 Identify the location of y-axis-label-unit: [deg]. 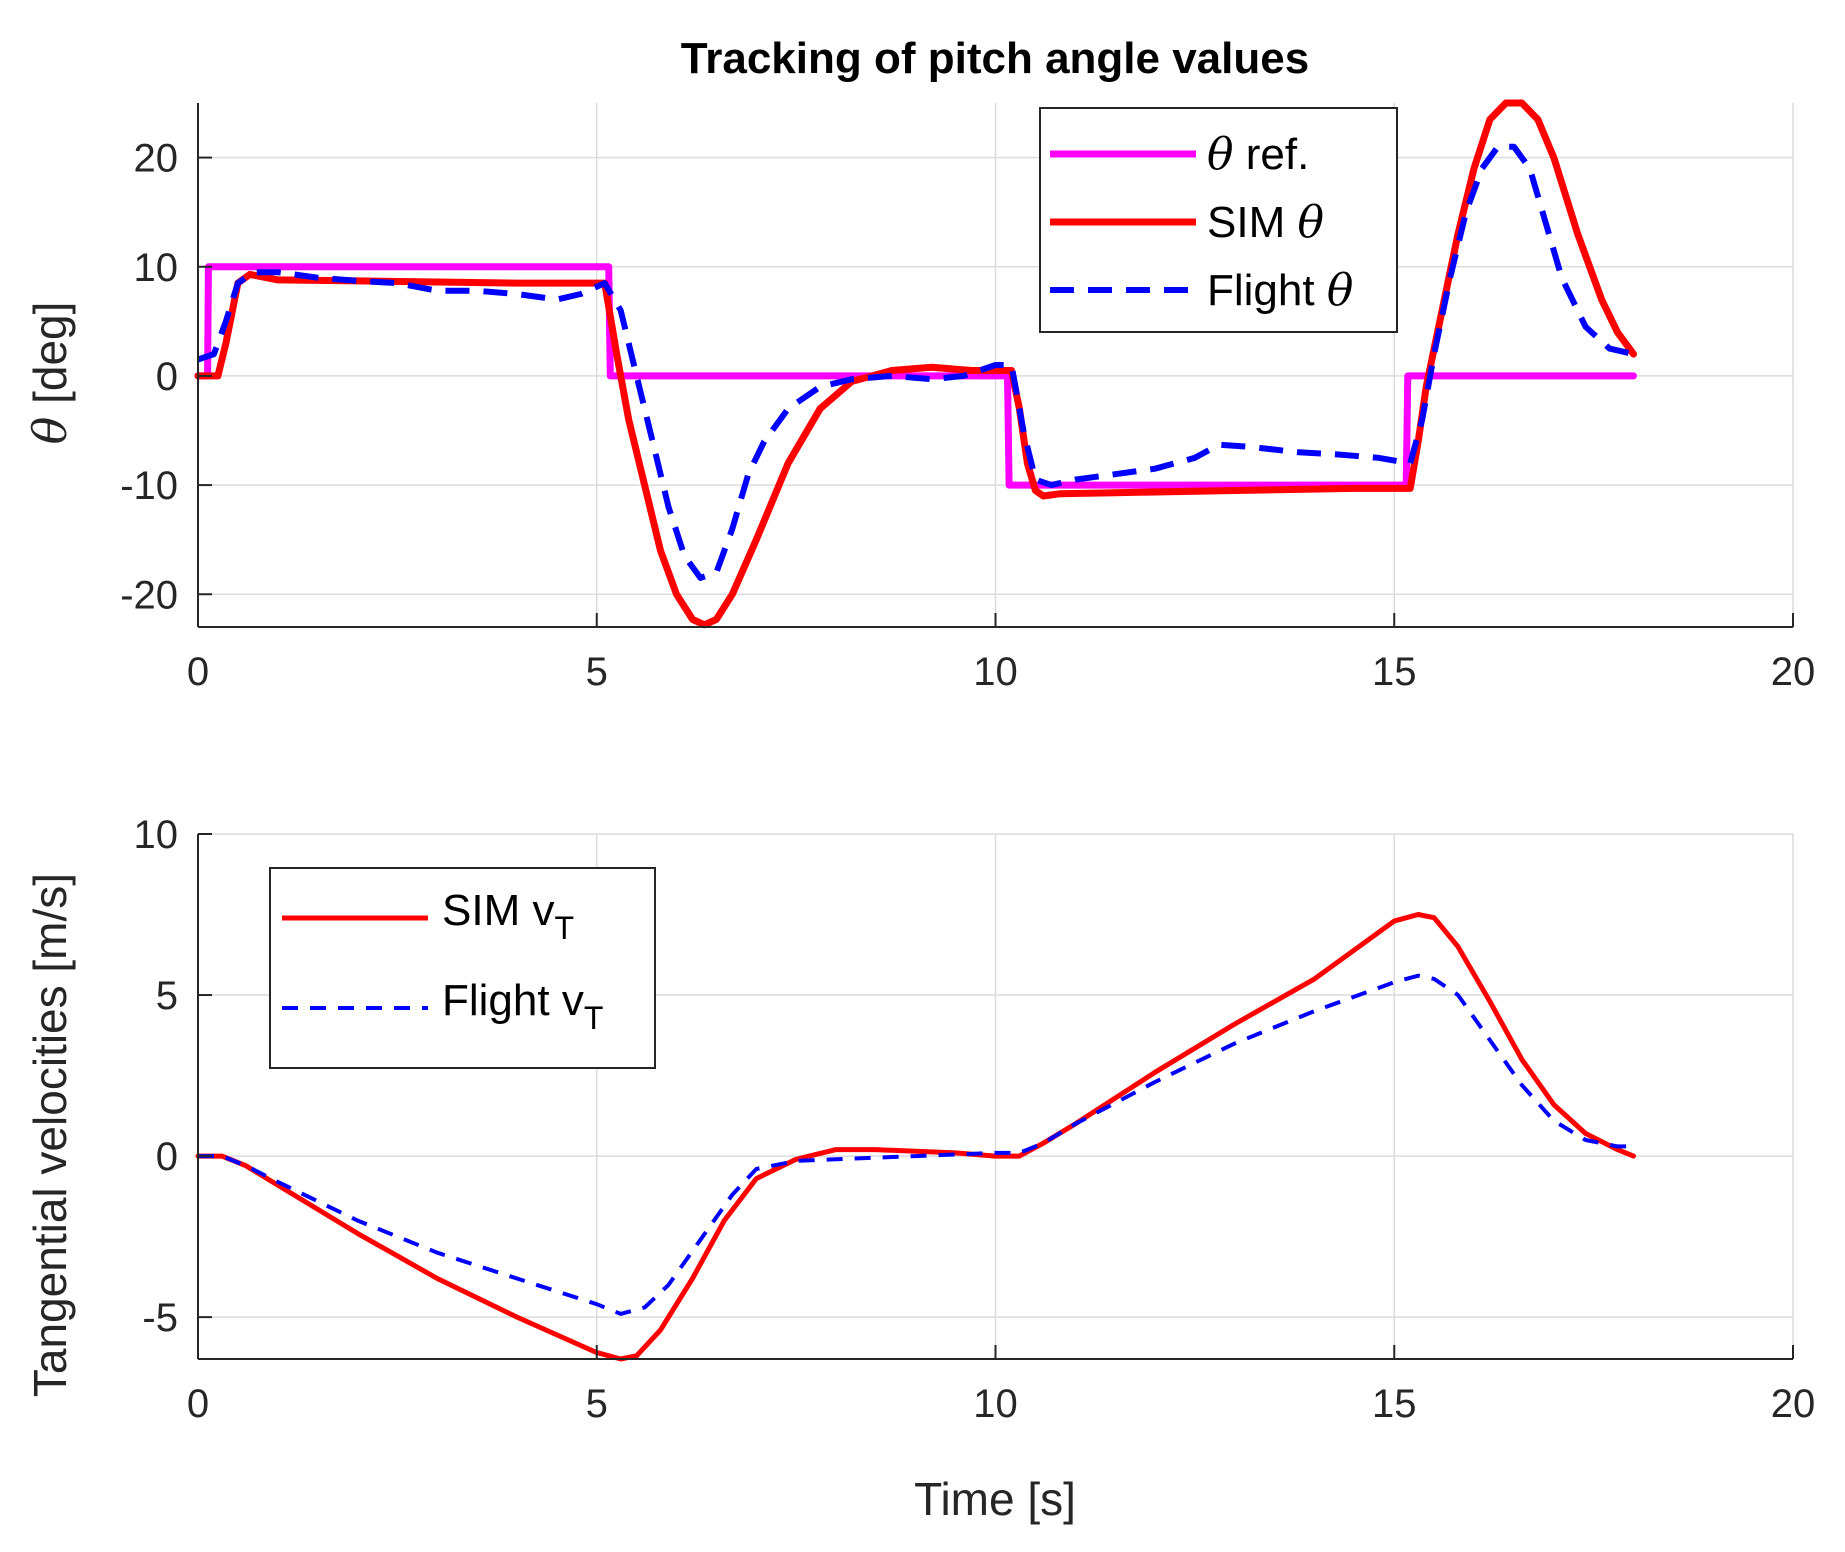
(50, 353).